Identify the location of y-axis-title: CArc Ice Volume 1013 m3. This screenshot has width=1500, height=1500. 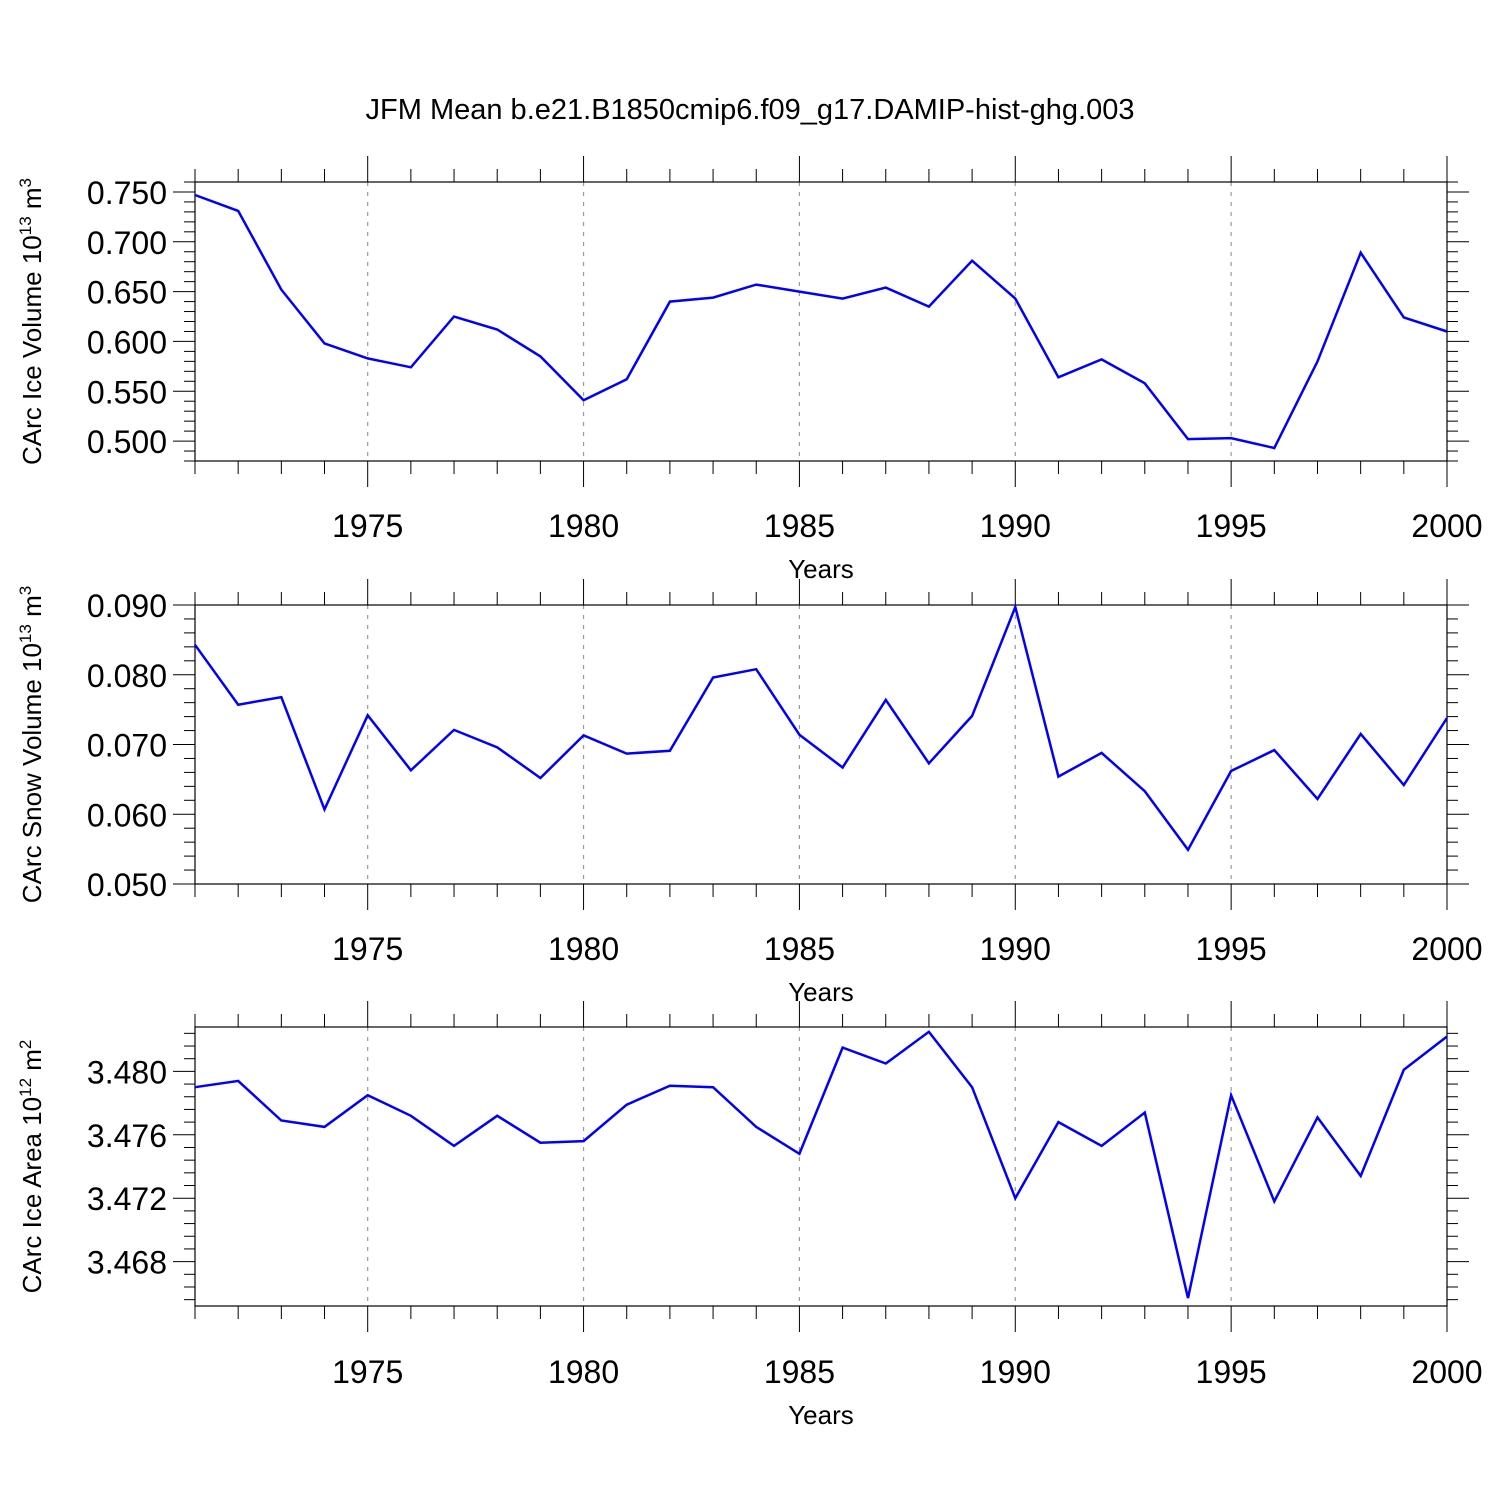
(31, 321).